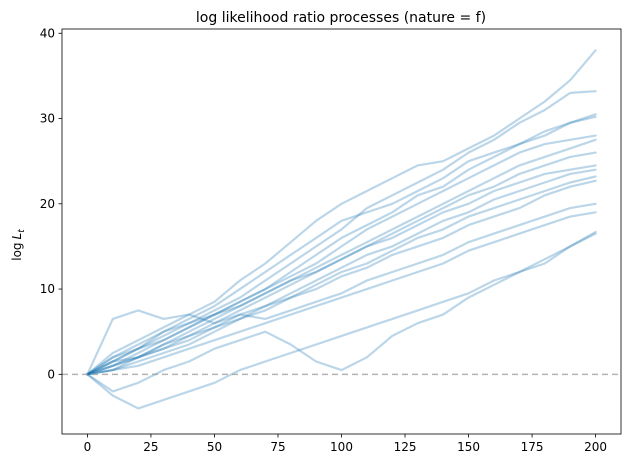 This screenshot has height=470, width=630. Describe the element at coordinates (47, 289) in the screenshot. I see `y-tick-label: 10` at that location.